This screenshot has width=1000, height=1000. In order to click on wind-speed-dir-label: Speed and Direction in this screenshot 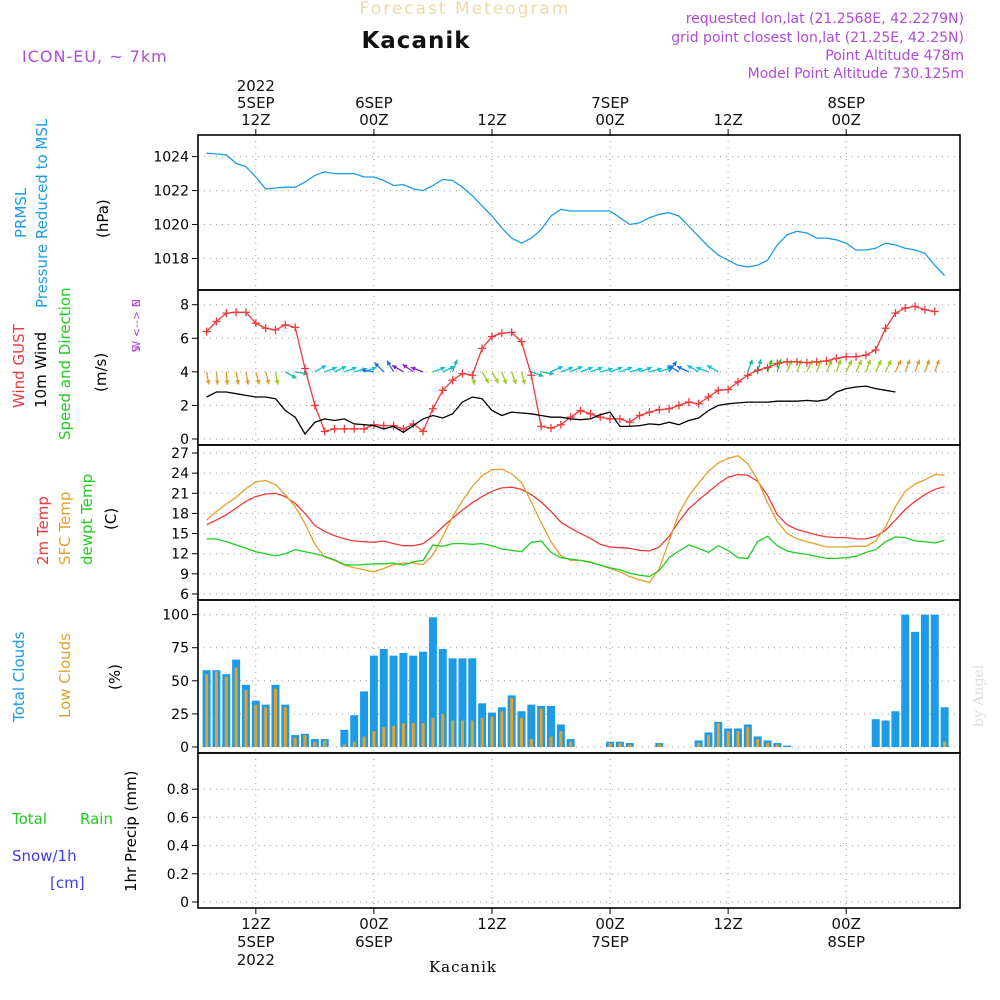, I will do `click(65, 363)`.